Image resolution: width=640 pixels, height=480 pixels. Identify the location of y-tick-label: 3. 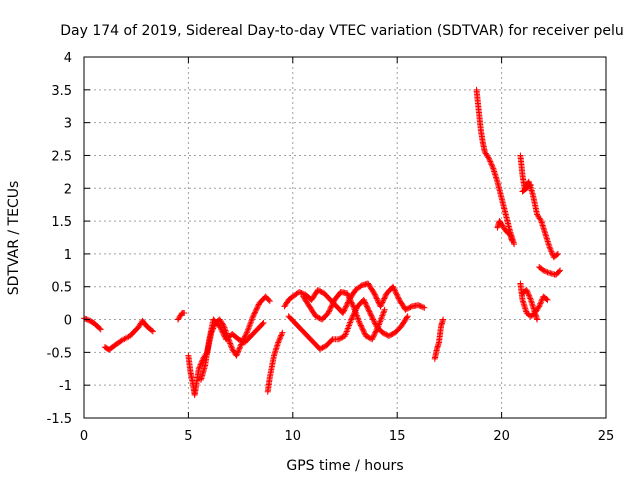
(68, 124).